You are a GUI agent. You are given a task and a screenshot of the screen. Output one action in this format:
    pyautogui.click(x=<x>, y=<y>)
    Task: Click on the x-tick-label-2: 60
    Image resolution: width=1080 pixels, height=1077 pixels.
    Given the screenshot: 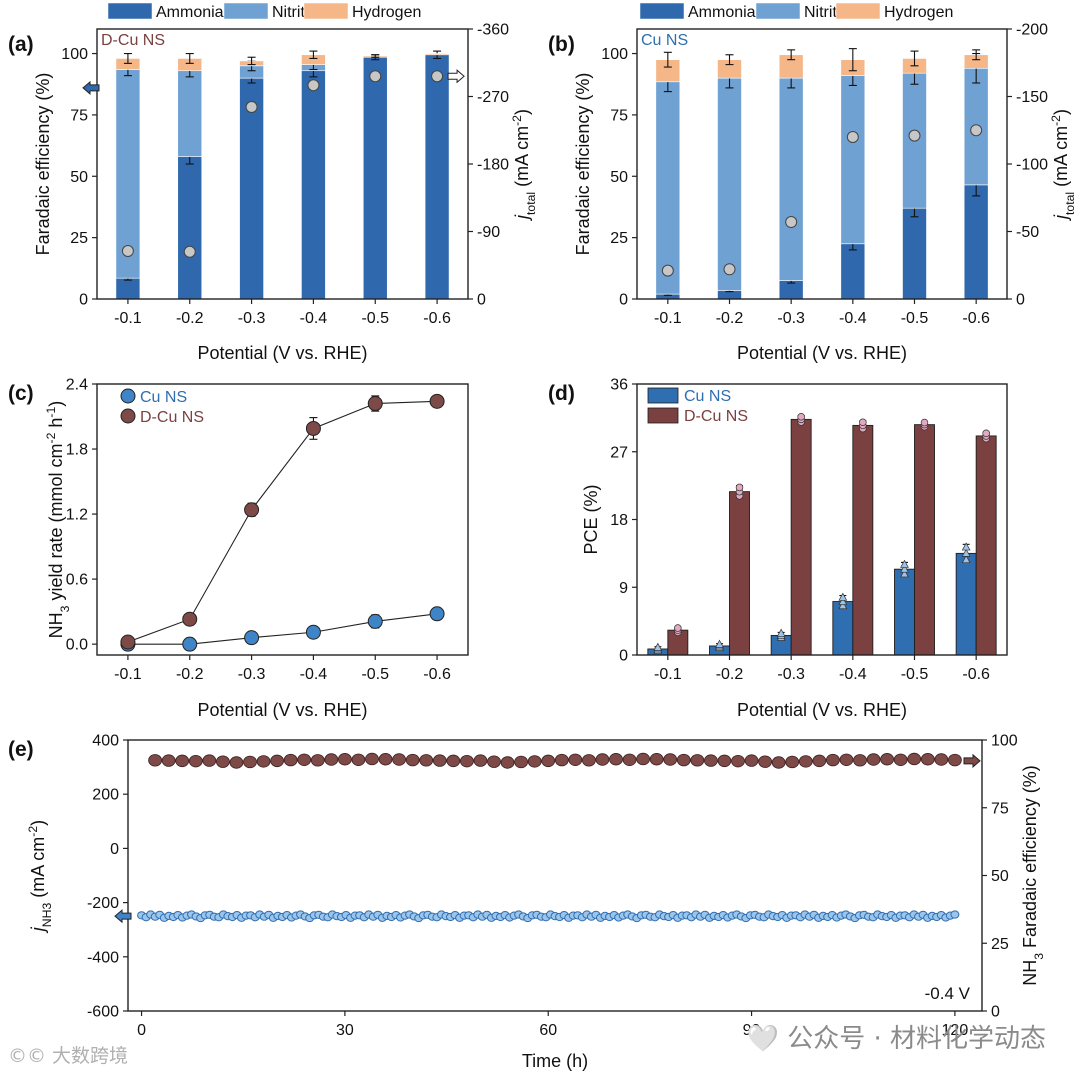 What is the action you would take?
    pyautogui.click(x=548, y=1030)
    